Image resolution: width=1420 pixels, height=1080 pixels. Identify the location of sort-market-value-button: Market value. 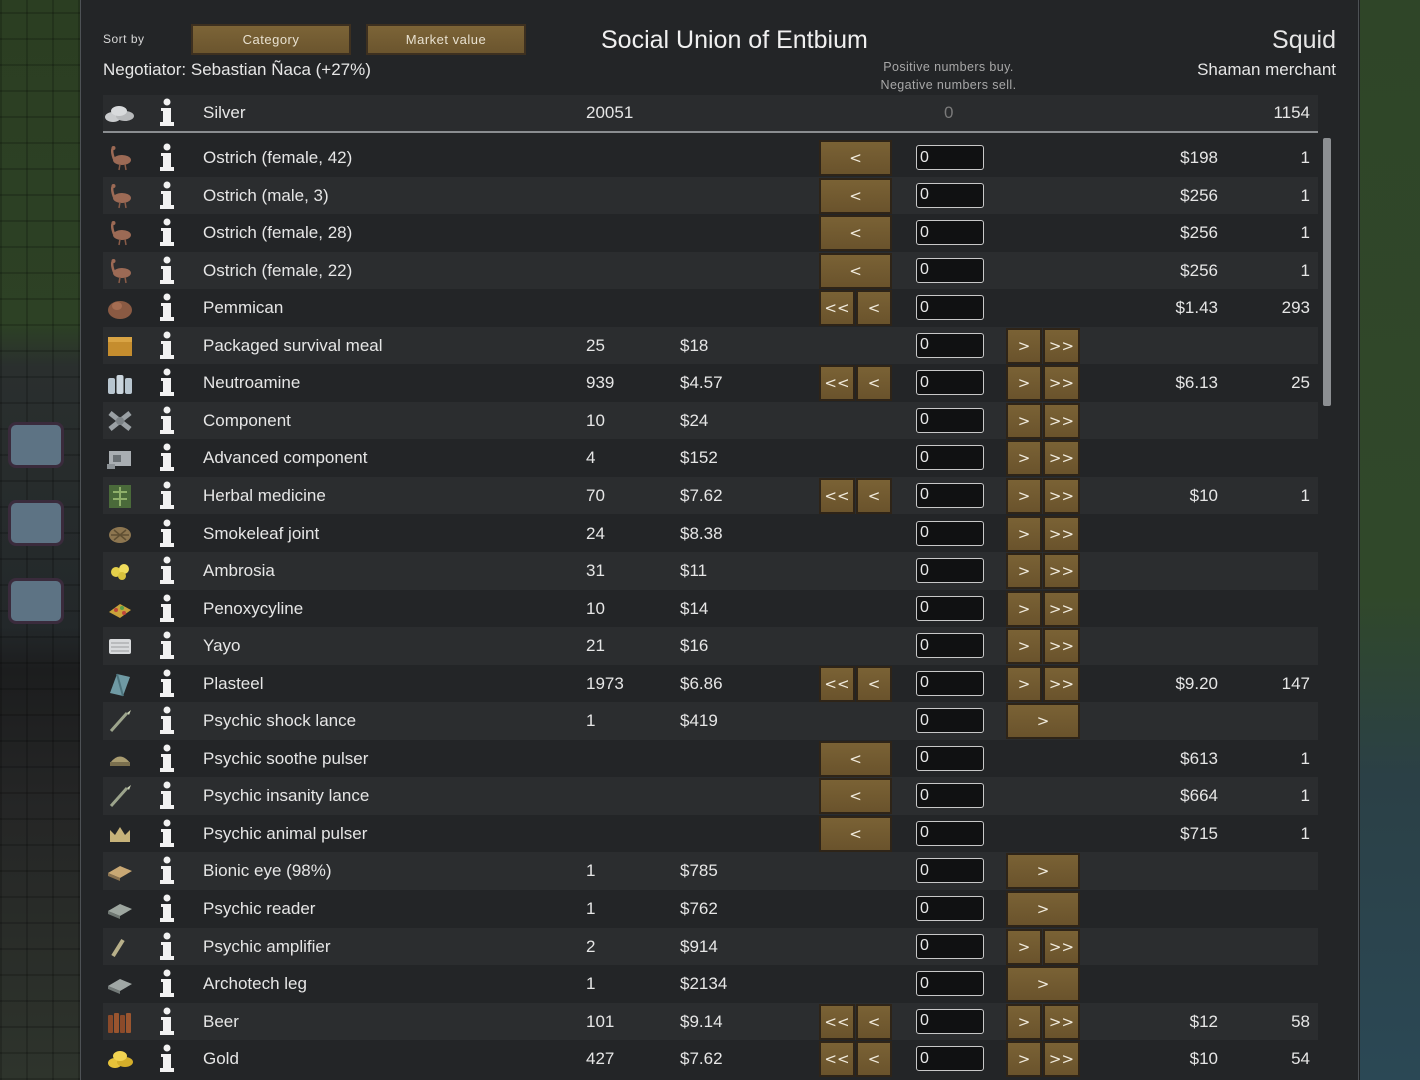
(446, 39).